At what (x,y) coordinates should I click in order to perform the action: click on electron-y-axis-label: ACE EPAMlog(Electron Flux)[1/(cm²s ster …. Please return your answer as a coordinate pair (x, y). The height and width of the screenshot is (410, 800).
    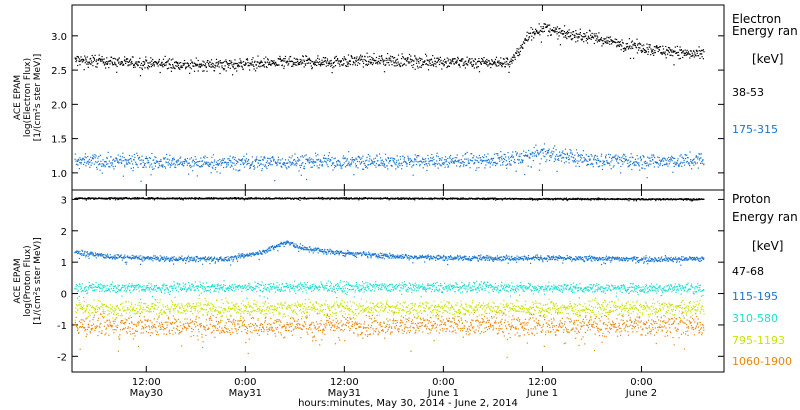
    Looking at the image, I should click on (28, 97).